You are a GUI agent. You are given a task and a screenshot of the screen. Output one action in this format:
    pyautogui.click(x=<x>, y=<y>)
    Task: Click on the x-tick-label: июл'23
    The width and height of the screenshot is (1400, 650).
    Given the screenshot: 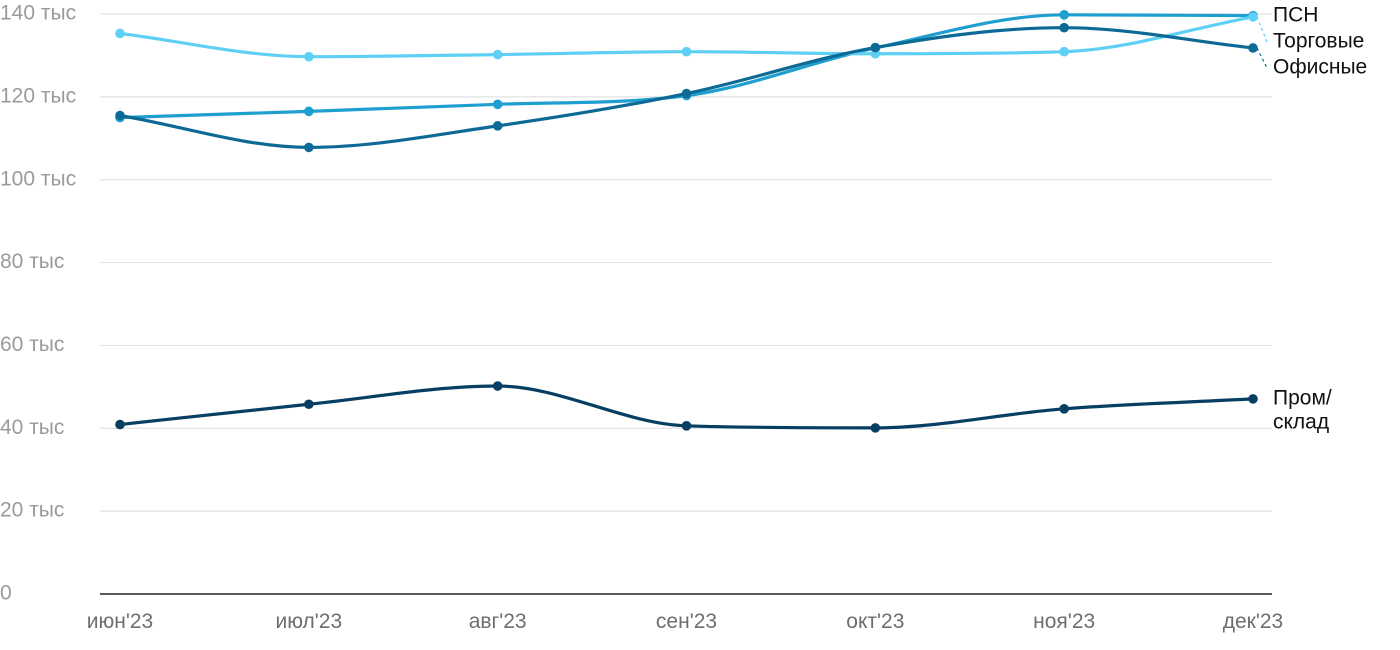 What is the action you would take?
    pyautogui.click(x=309, y=621)
    